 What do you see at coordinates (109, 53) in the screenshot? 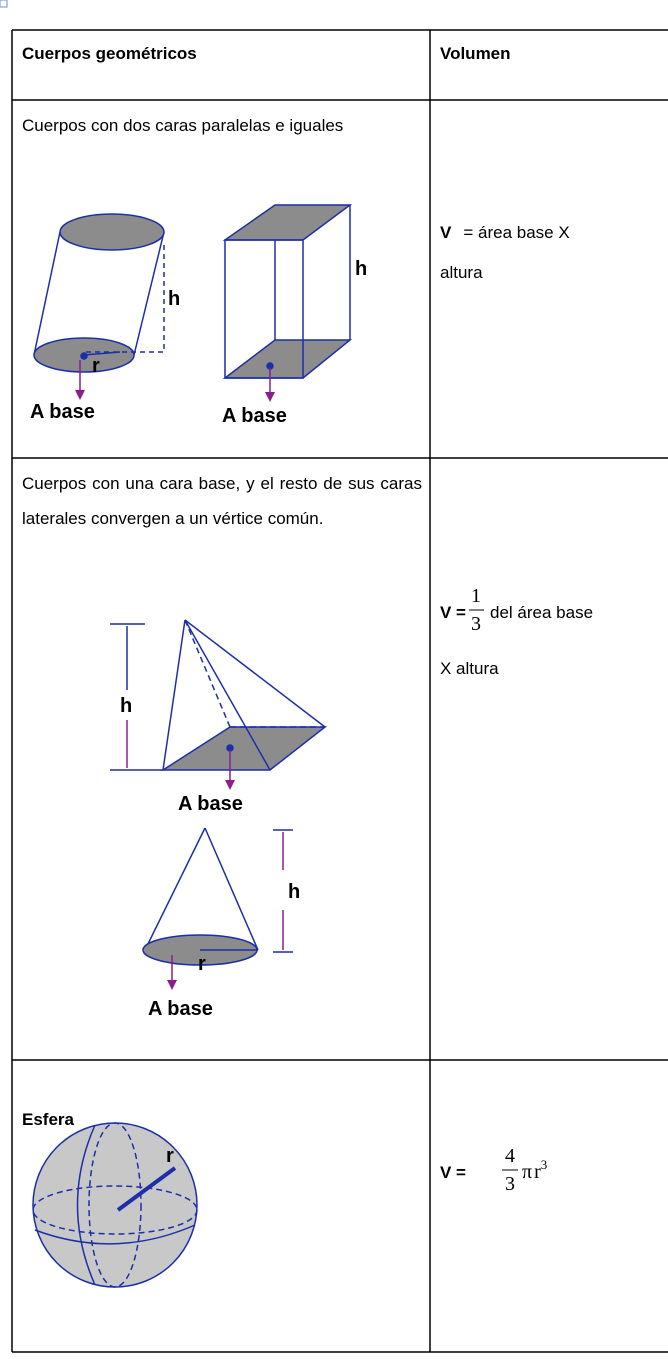
I see `header: Cuerpos geométricos` at bounding box center [109, 53].